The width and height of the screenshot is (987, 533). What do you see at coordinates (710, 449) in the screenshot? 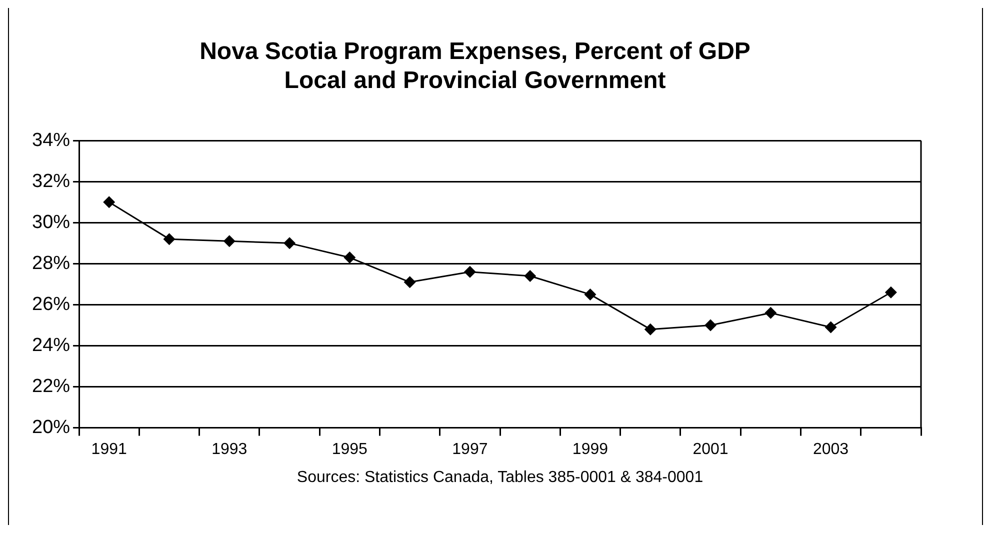
I see `x-tick-label: 2001` at bounding box center [710, 449].